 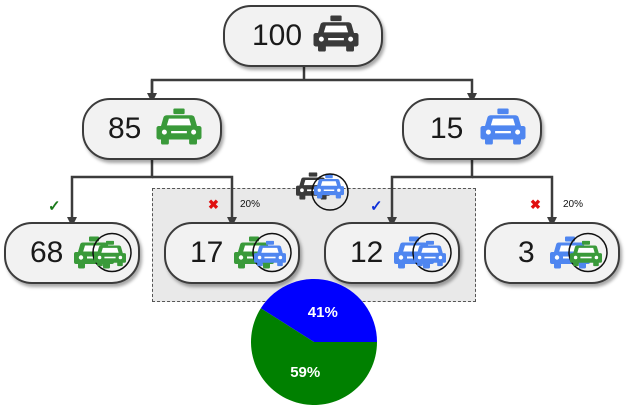 What do you see at coordinates (376, 206) in the screenshot?
I see `check-icon-blue: ✓` at bounding box center [376, 206].